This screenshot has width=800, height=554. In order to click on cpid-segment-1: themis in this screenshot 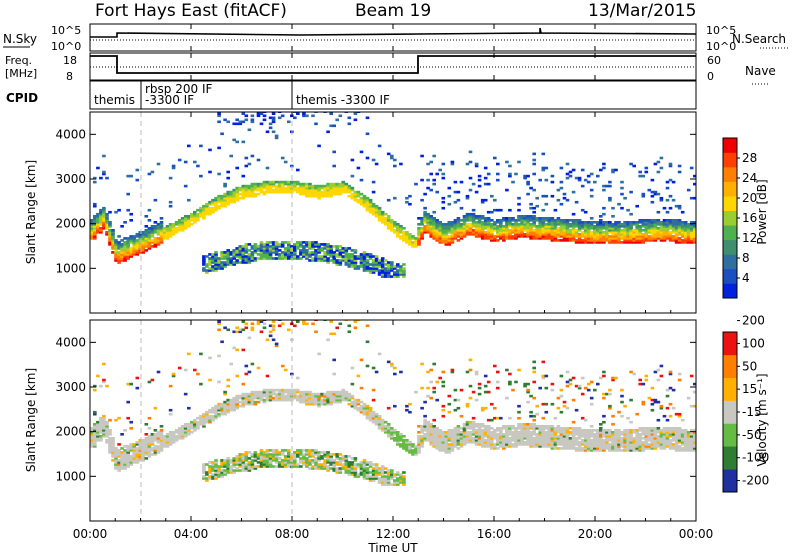, I will do `click(114, 100)`.